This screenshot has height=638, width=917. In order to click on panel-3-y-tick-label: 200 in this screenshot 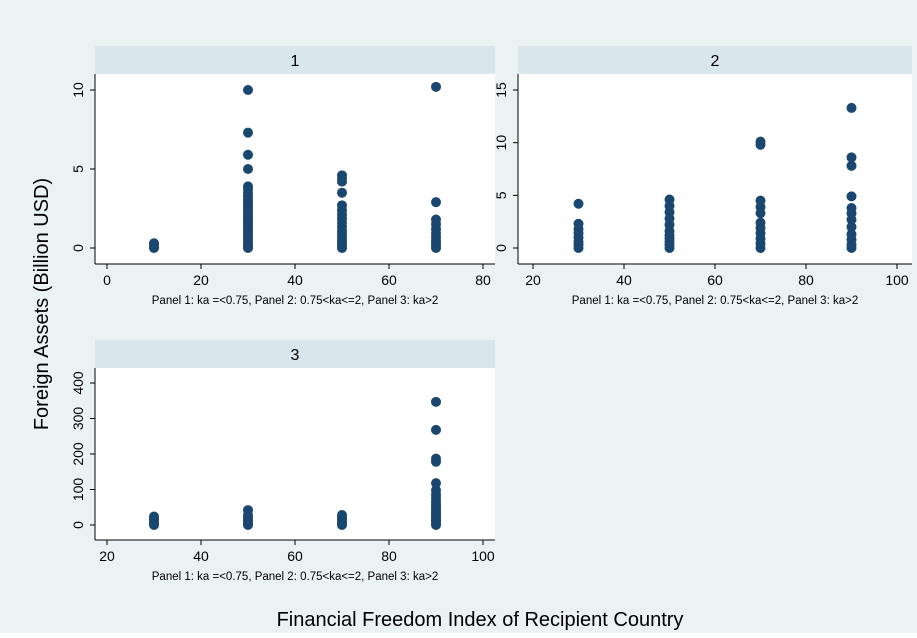, I will do `click(78, 454)`.